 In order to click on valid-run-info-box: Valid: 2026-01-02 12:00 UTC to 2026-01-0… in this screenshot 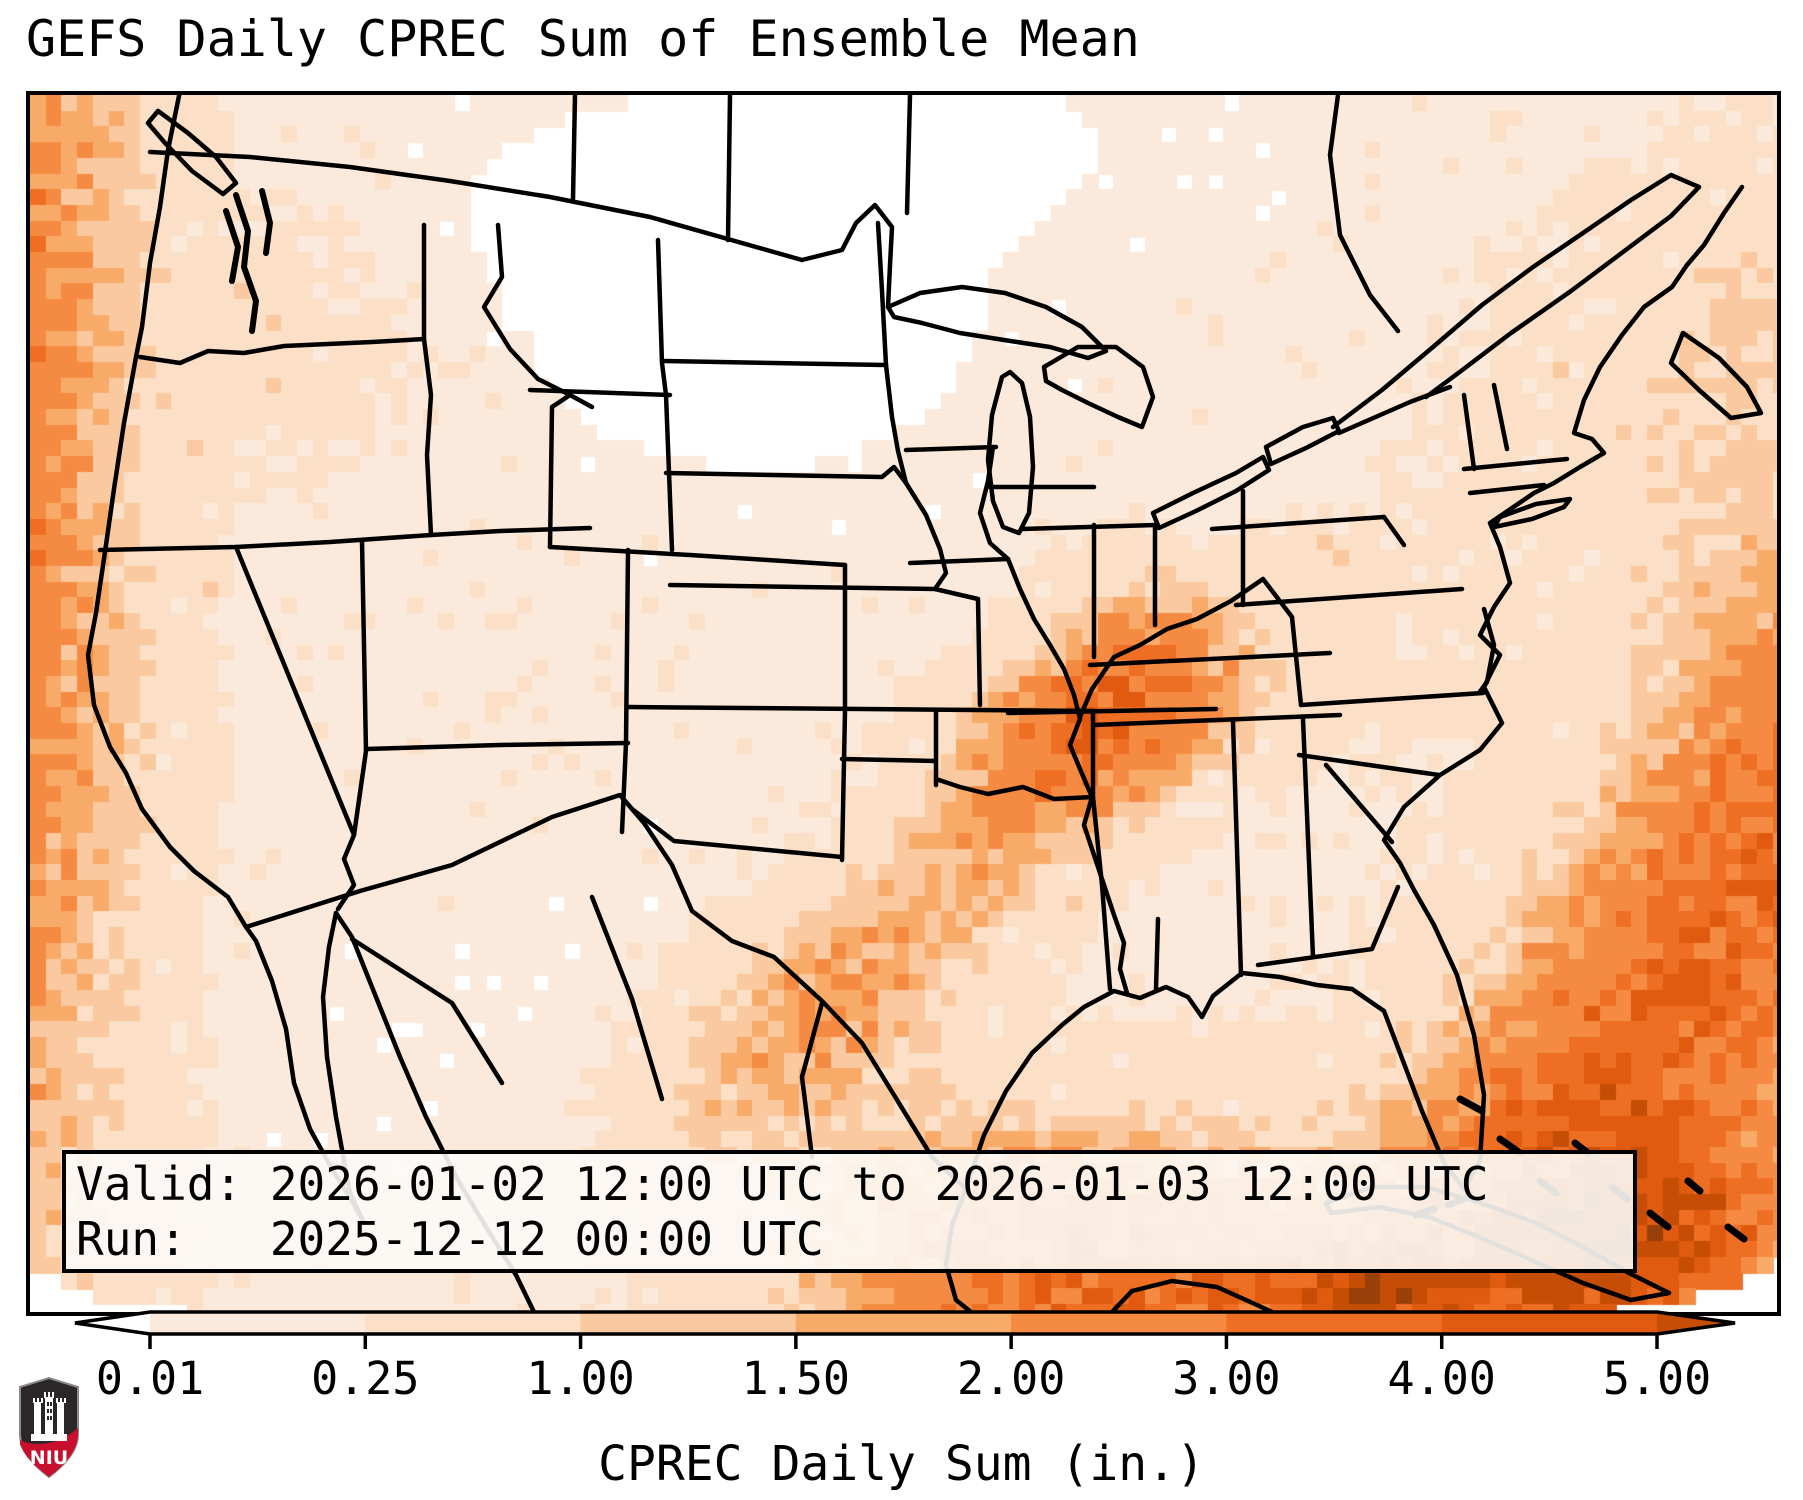, I will do `click(849, 1211)`.